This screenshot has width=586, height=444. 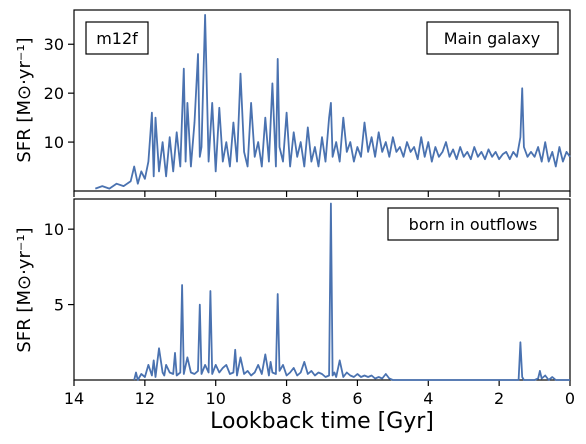 What do you see at coordinates (24, 289) in the screenshot?
I see `bottom-y-axis-label: SFR [M⊙·yr⁻¹]` at bounding box center [24, 289].